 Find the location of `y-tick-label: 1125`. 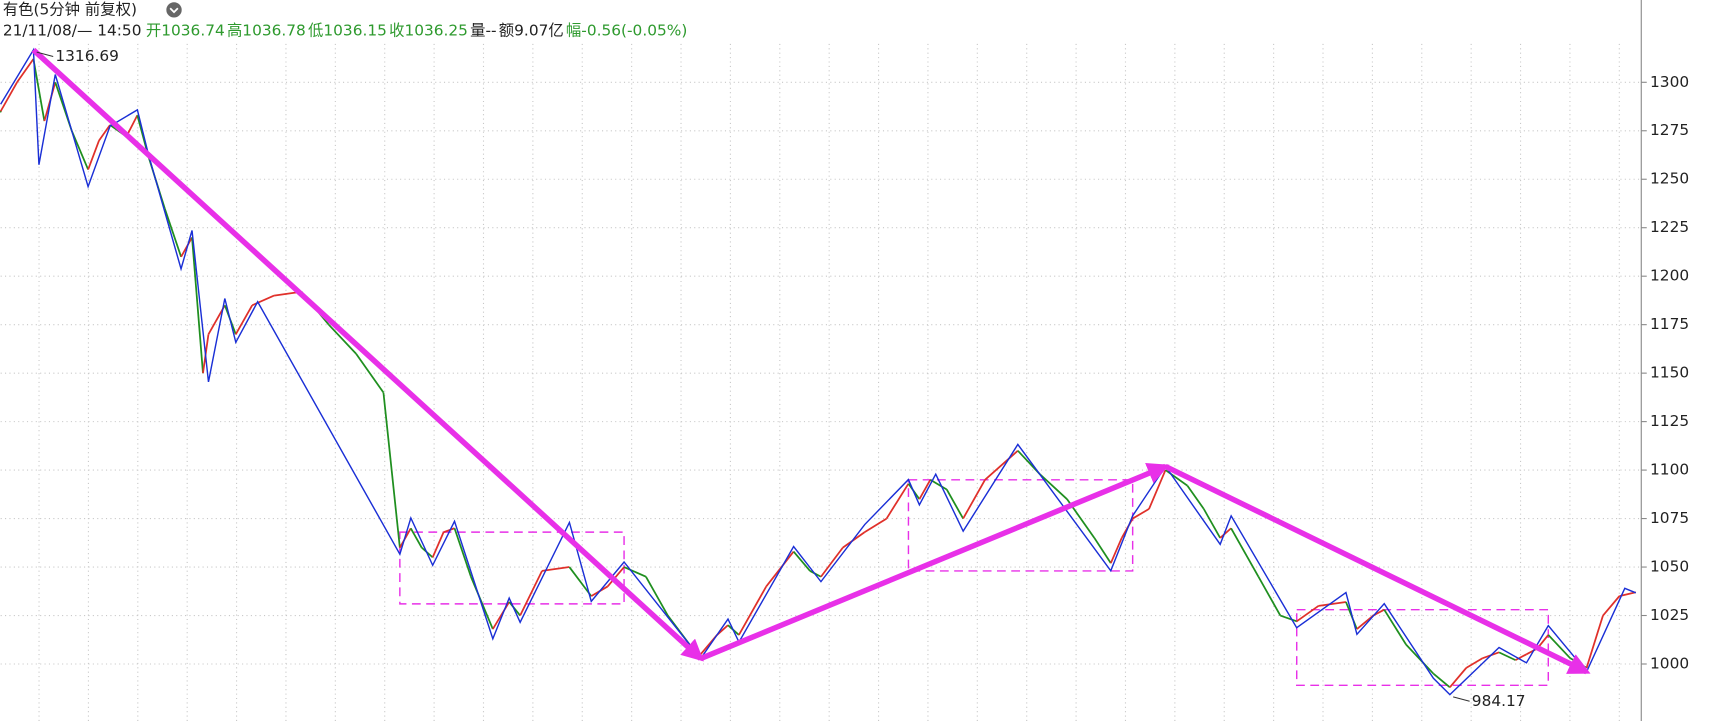

y-tick-label: 1125 is located at coordinates (1669, 421).